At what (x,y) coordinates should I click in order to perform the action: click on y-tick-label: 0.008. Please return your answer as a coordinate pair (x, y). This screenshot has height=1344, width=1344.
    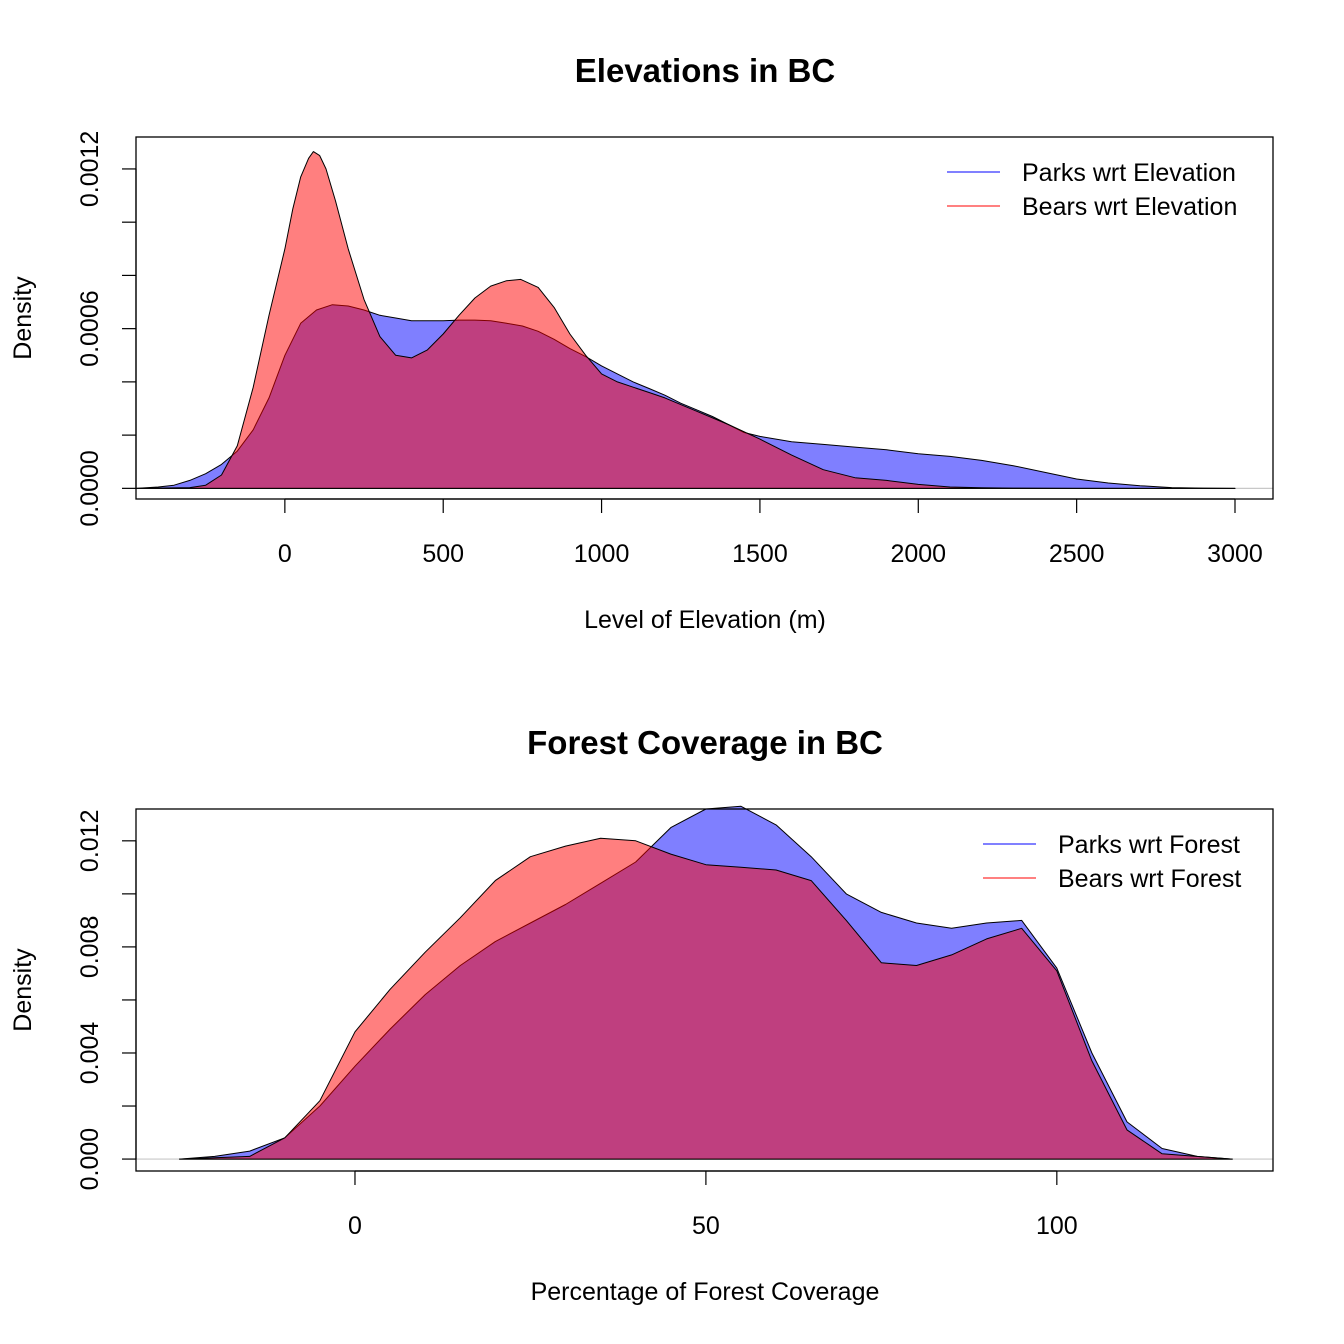
    Looking at the image, I should click on (90, 947).